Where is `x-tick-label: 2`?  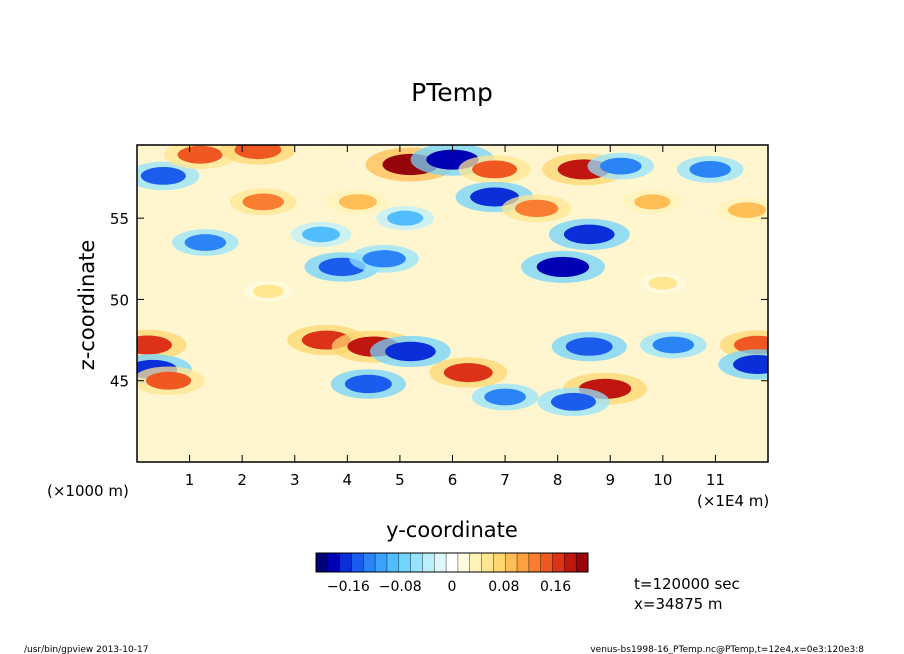
x-tick-label: 2 is located at coordinates (242, 480).